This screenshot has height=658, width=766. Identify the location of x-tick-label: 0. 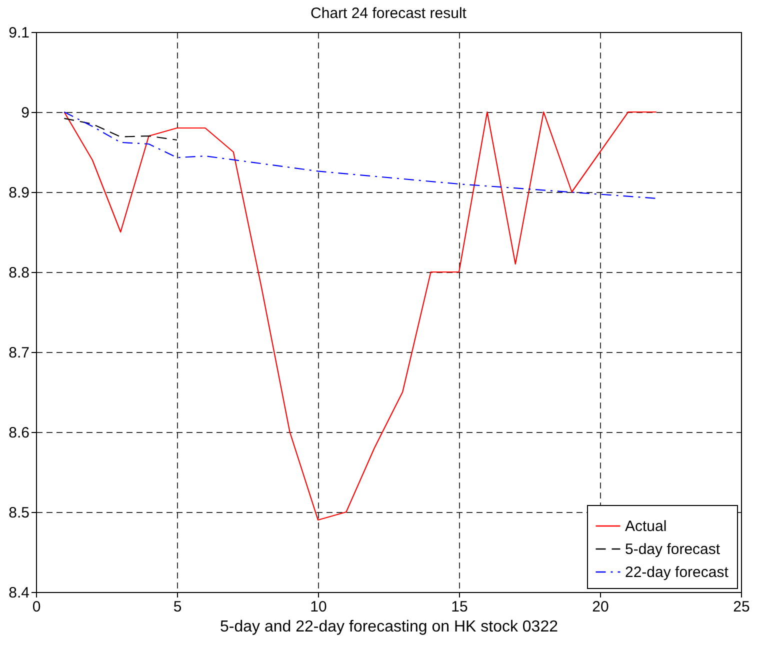
(36, 607).